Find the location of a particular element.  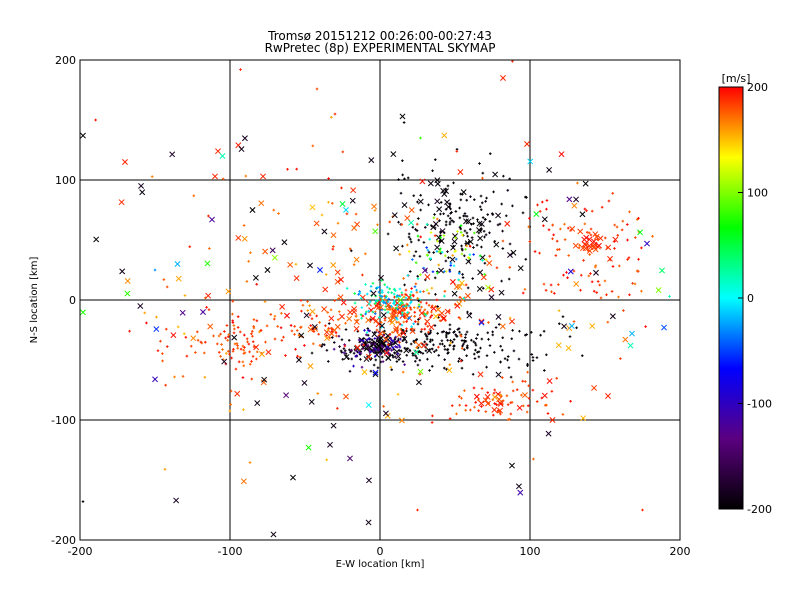

y-tick-label: 100 is located at coordinates (65, 180).